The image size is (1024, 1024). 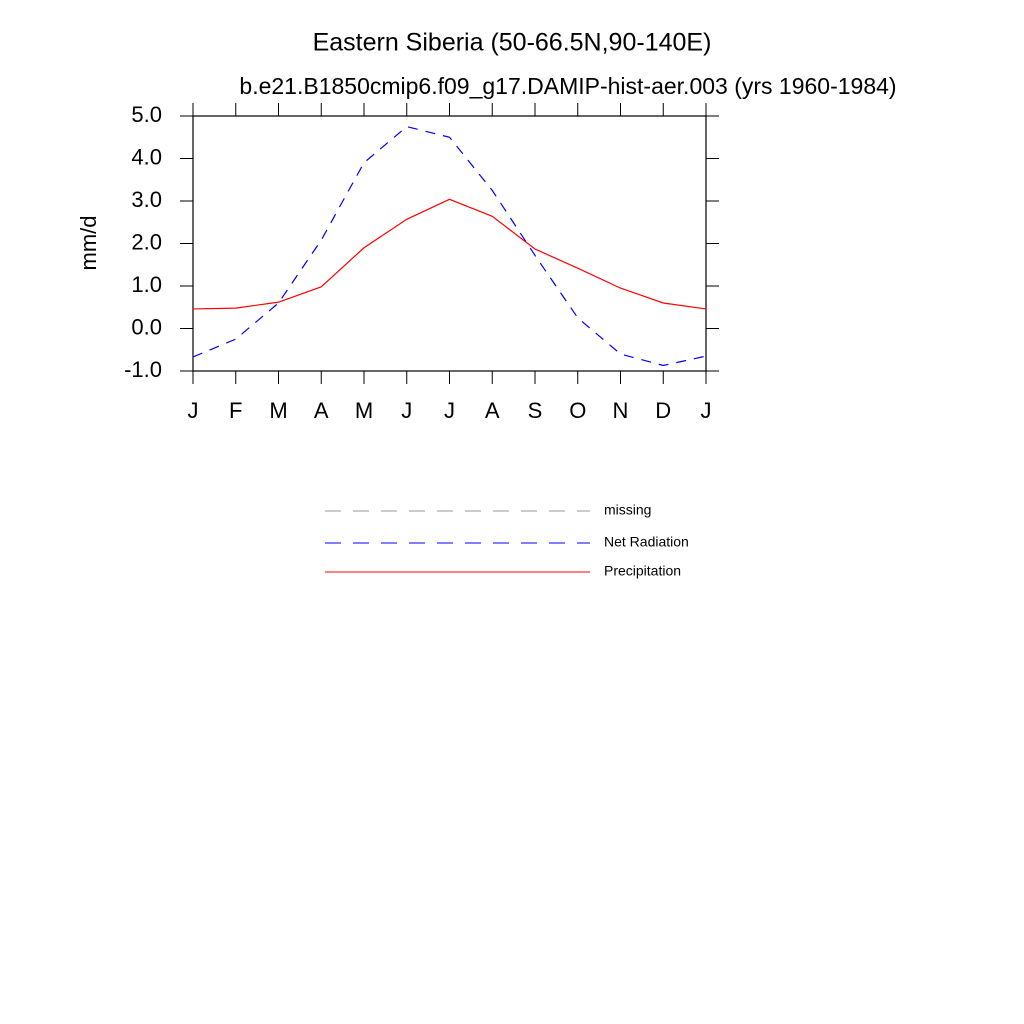 What do you see at coordinates (235, 410) in the screenshot?
I see `x-tick-label: F` at bounding box center [235, 410].